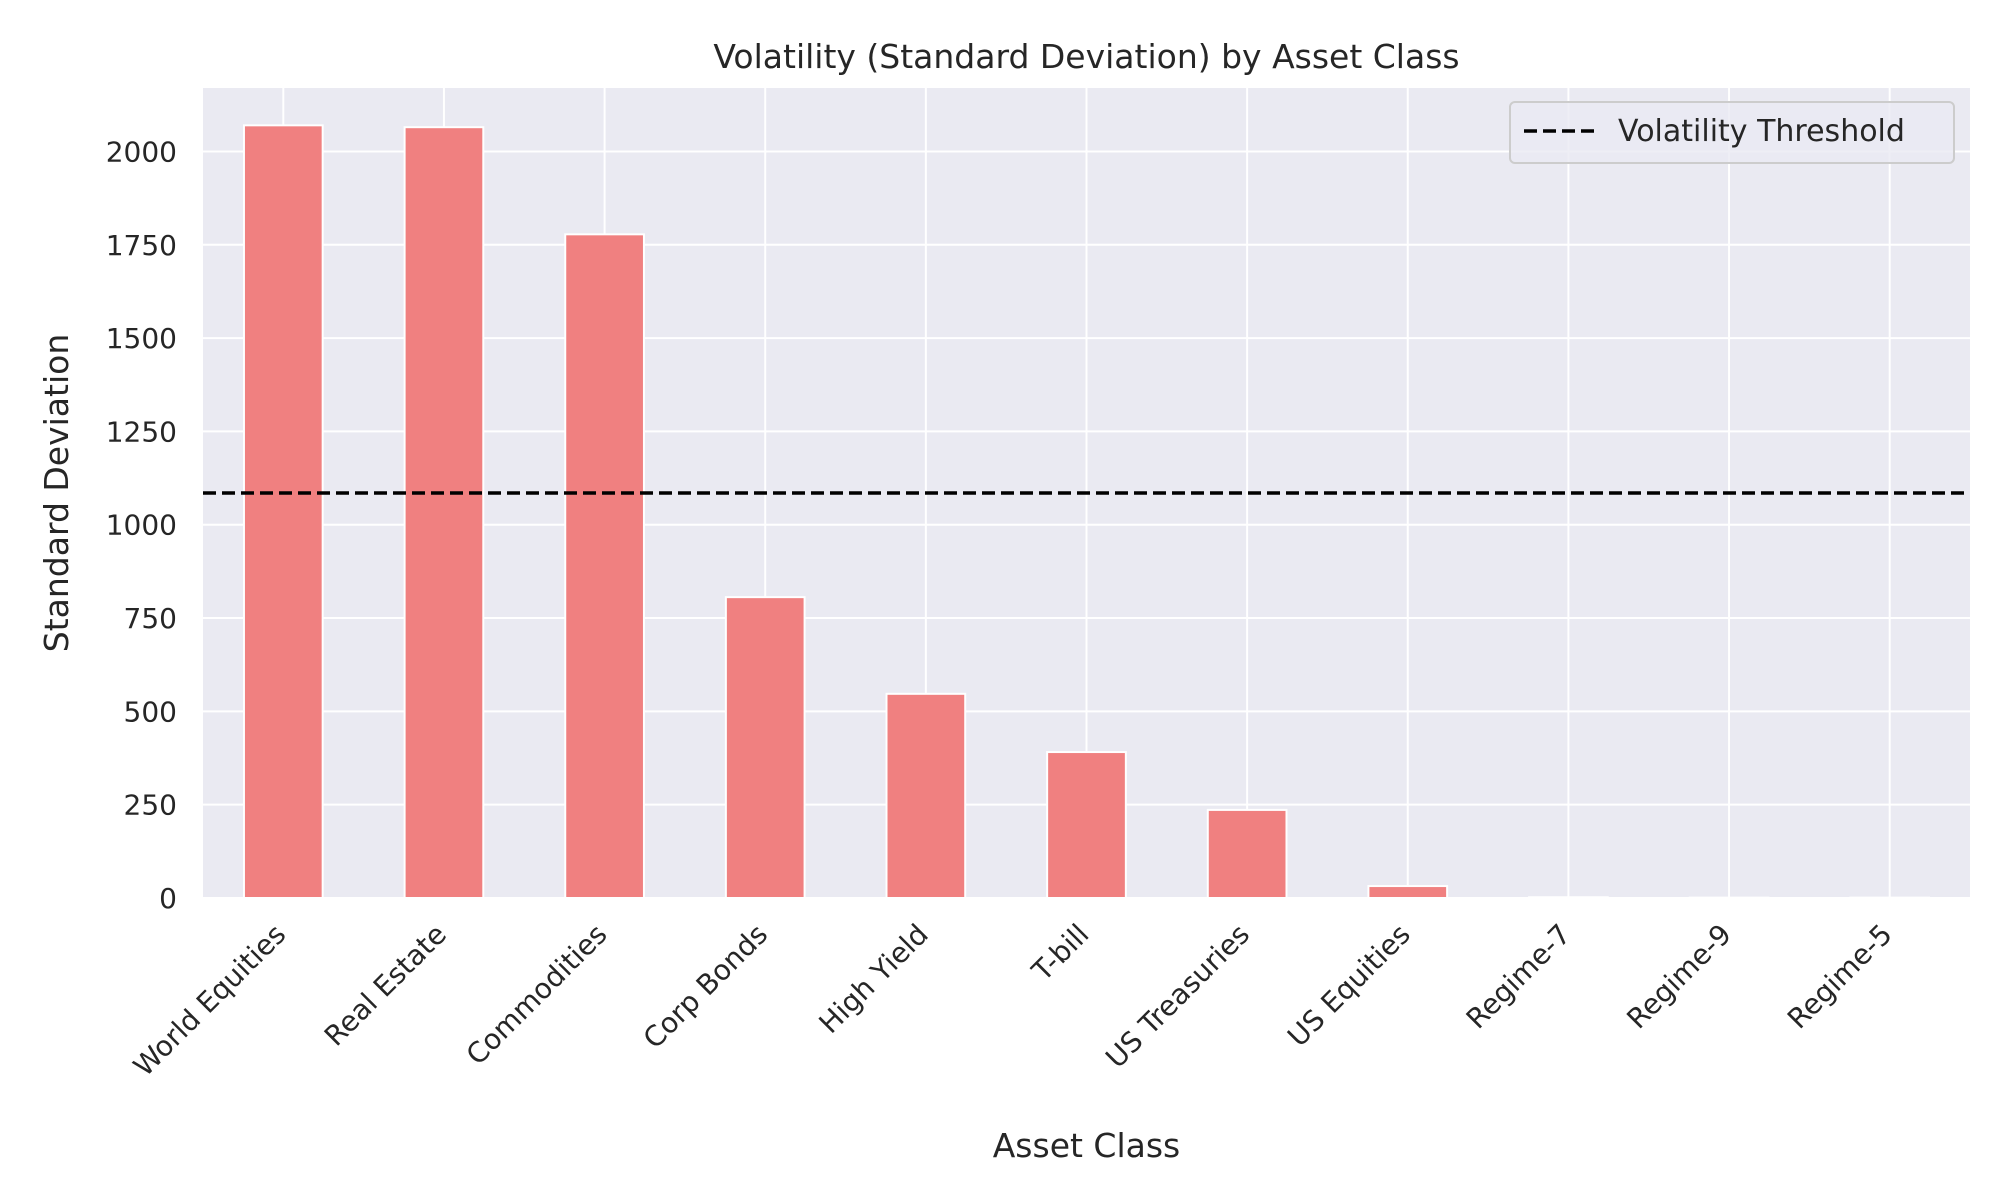  Describe the element at coordinates (537, 995) in the screenshot. I see `x-tick-label: Commodities` at that location.